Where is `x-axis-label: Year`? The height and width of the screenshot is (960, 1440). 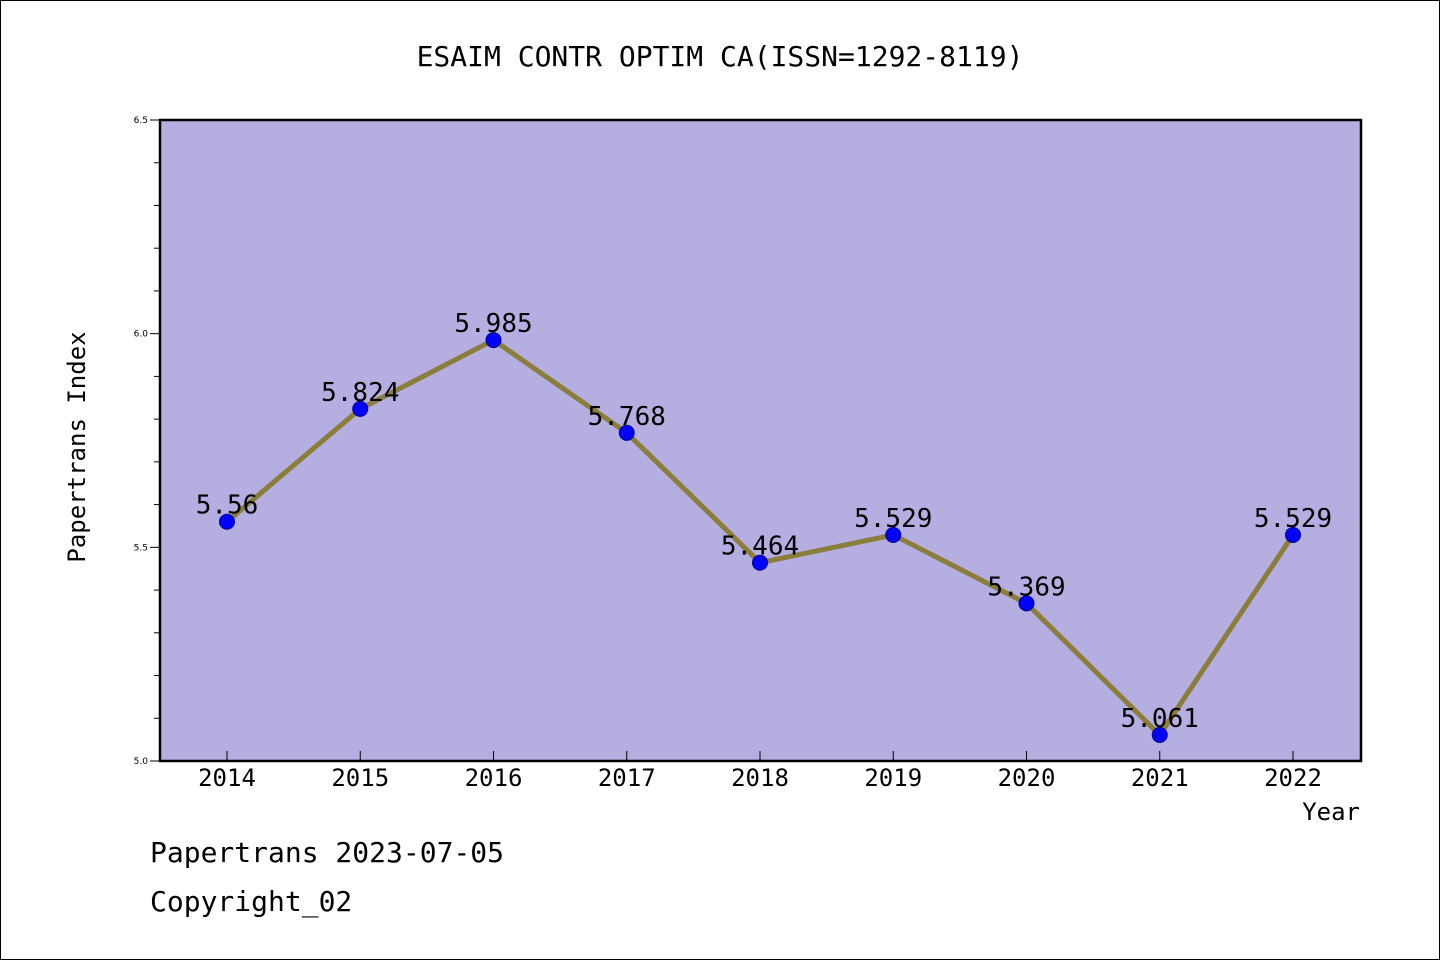 x-axis-label: Year is located at coordinates (1331, 812).